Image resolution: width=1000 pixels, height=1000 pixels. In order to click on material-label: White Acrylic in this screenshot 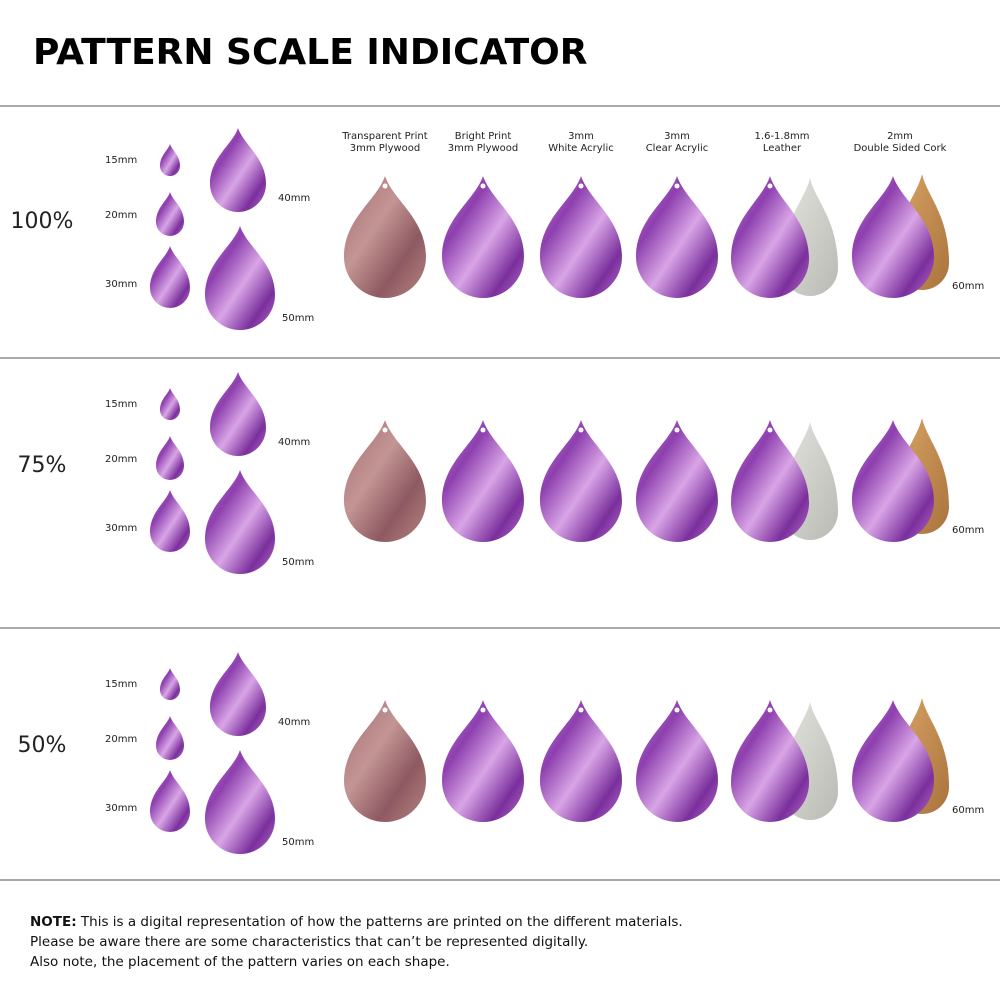, I will do `click(581, 148)`.